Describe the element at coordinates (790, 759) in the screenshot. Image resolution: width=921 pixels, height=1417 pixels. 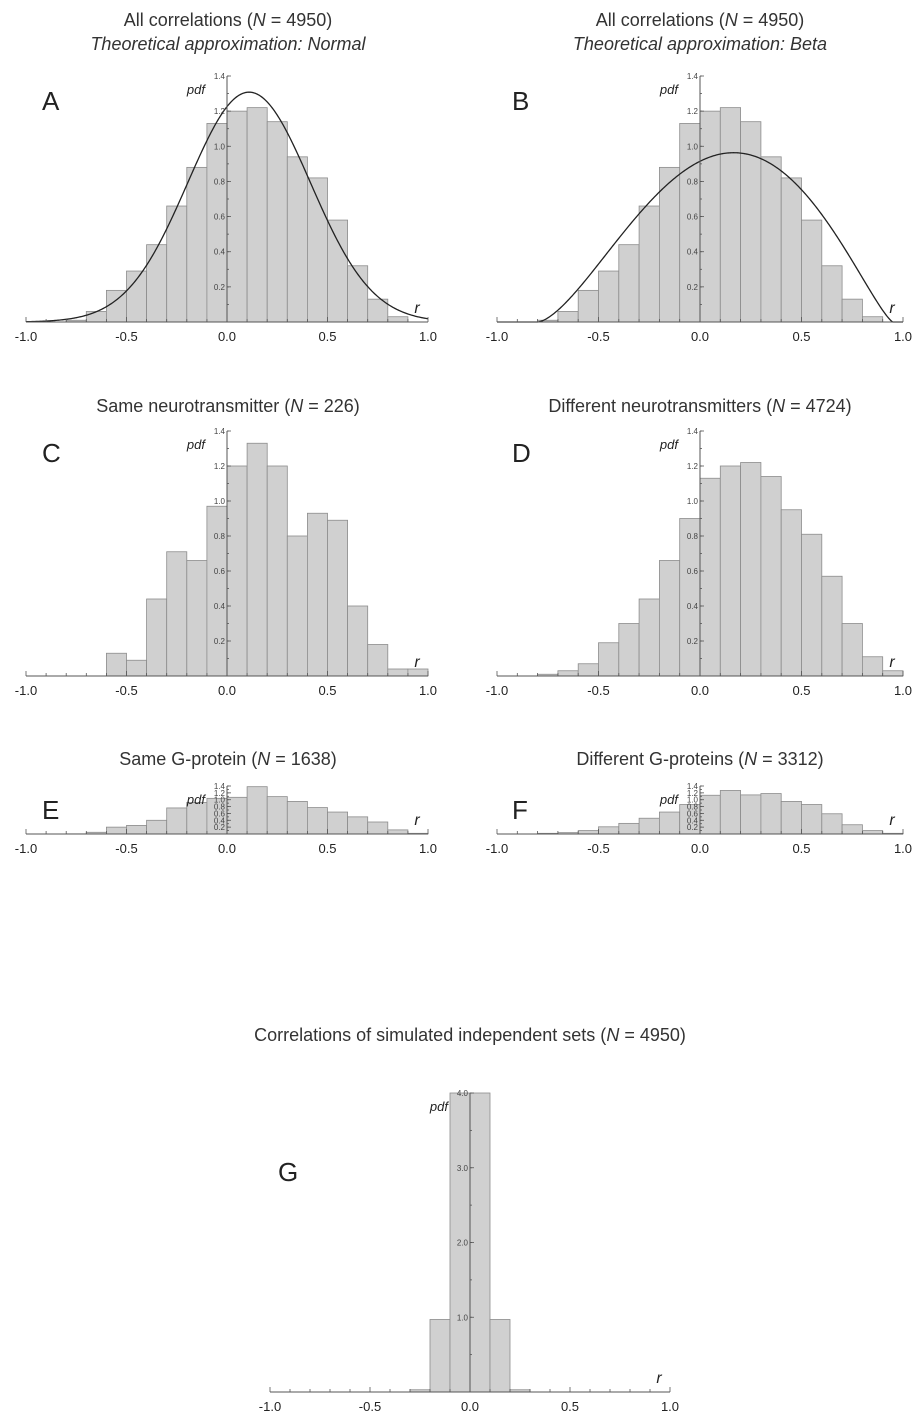
I see `chart-title-part: = 3312)` at that location.